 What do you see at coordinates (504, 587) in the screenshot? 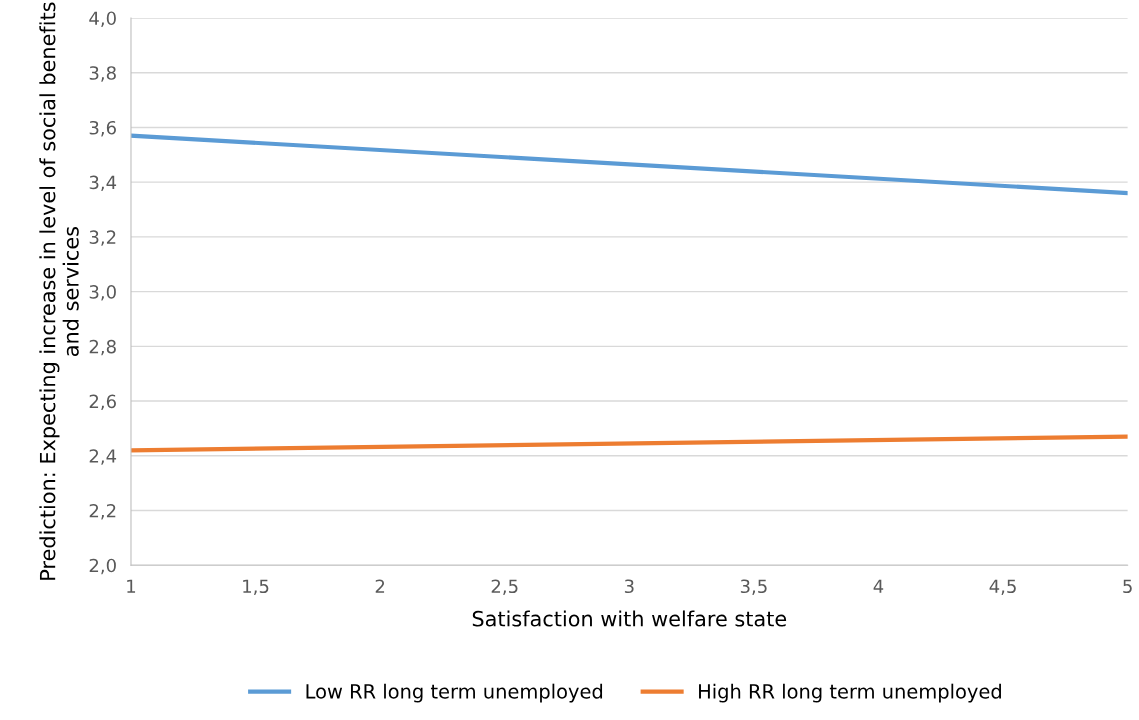
I see `x-tick-label: 2,5` at bounding box center [504, 587].